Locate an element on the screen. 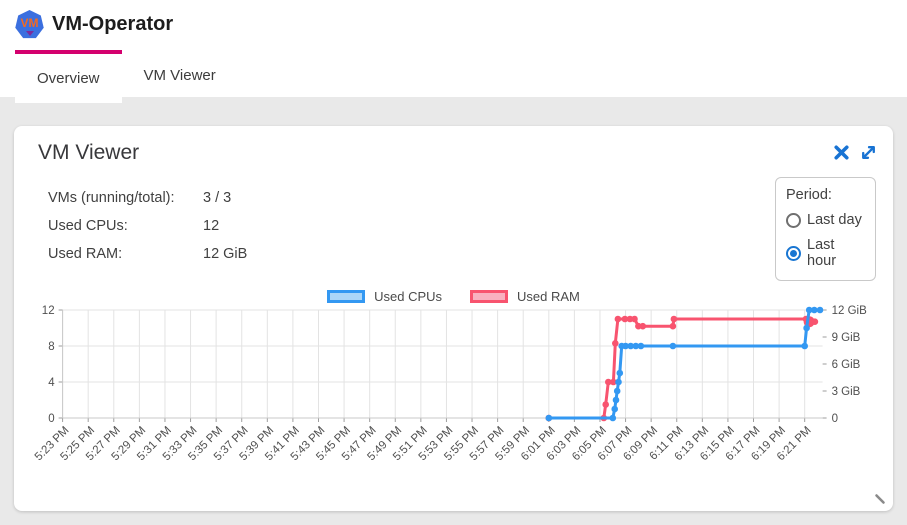 The height and width of the screenshot is (525, 907). svg-text: 12 is located at coordinates (48, 311).